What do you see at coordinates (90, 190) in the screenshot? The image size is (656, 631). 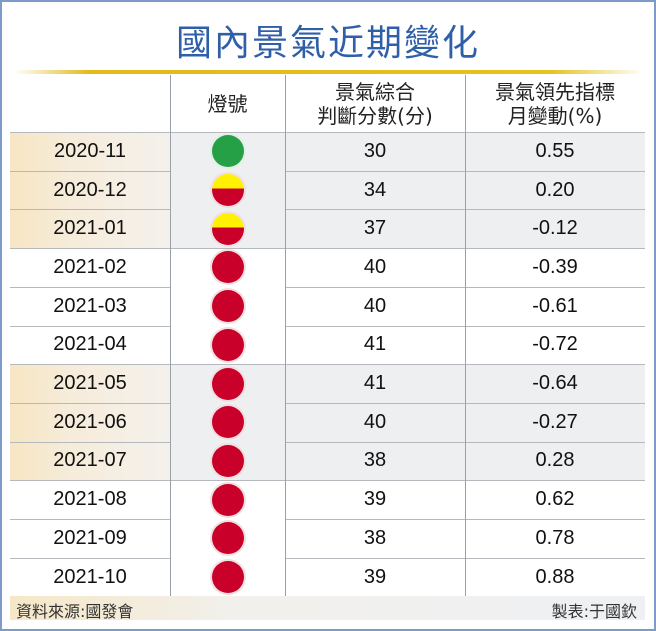 I see `month-cell: 2020-12` at bounding box center [90, 190].